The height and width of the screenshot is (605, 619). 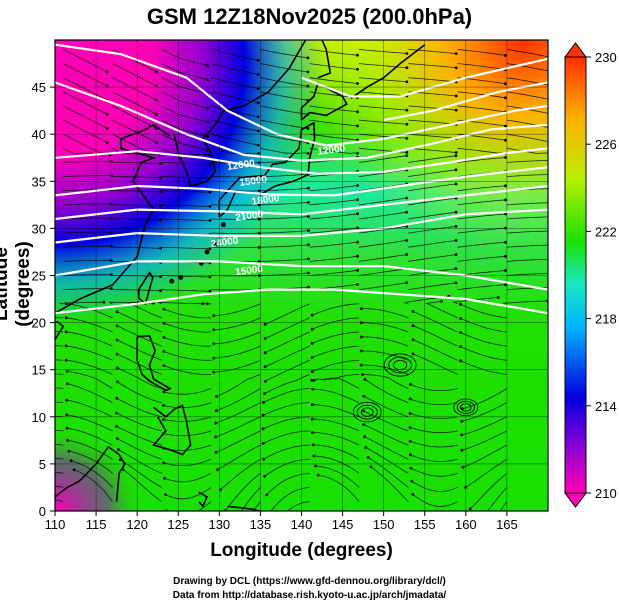 What do you see at coordinates (199, 148) in the screenshot?
I see `coastline` at bounding box center [199, 148].